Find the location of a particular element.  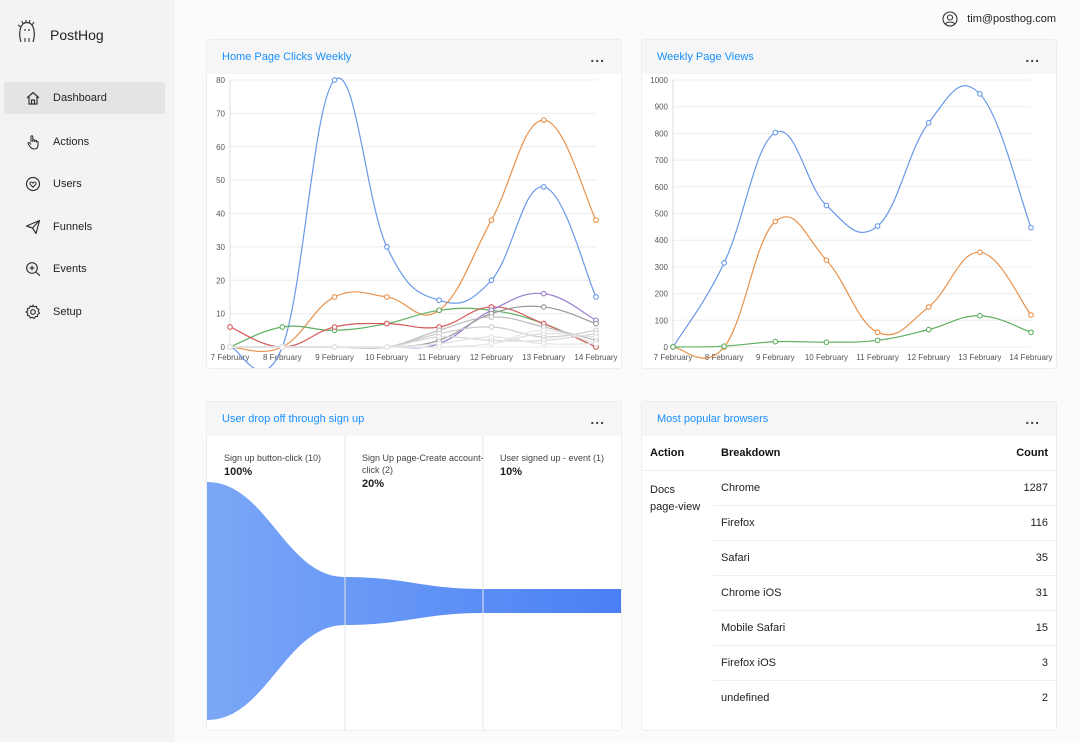

sidebar-item-setup: Setup is located at coordinates (84, 312).